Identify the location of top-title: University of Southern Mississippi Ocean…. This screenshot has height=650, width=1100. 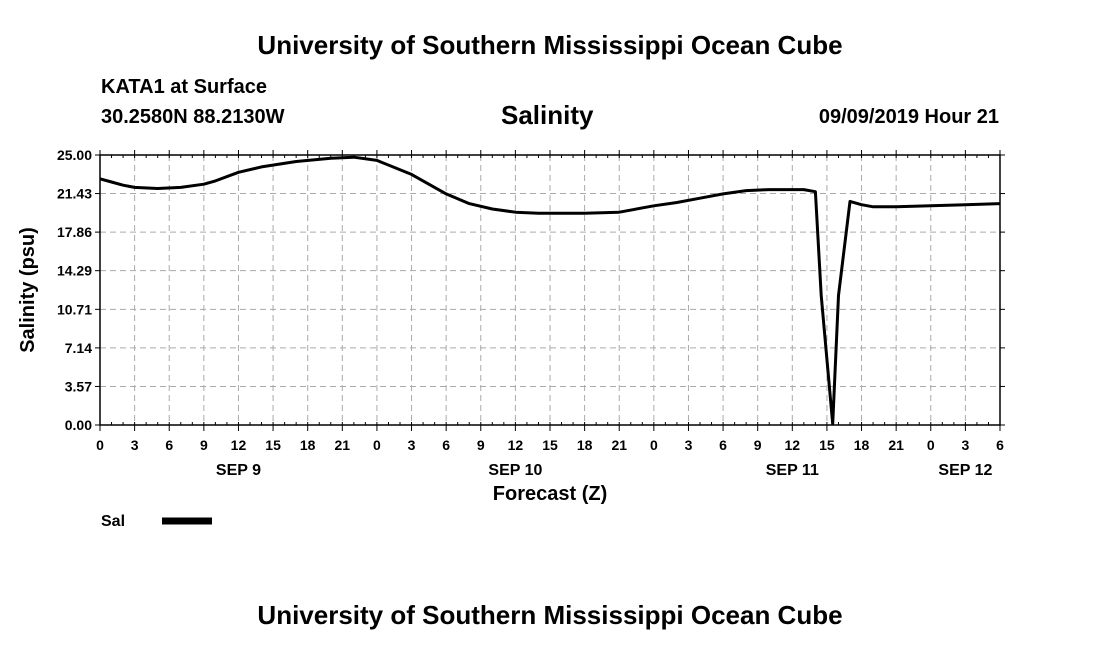
(550, 45).